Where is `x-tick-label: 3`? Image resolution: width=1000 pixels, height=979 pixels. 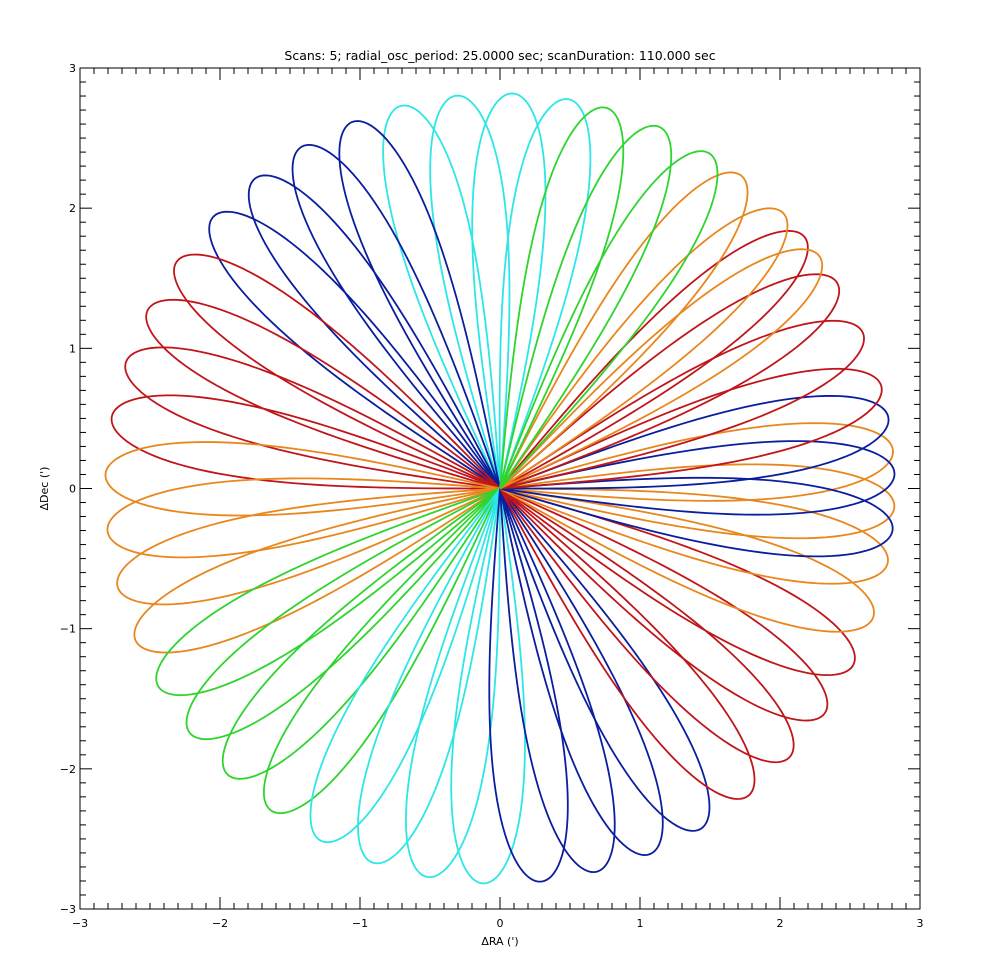
x-tick-label: 3 is located at coordinates (920, 923).